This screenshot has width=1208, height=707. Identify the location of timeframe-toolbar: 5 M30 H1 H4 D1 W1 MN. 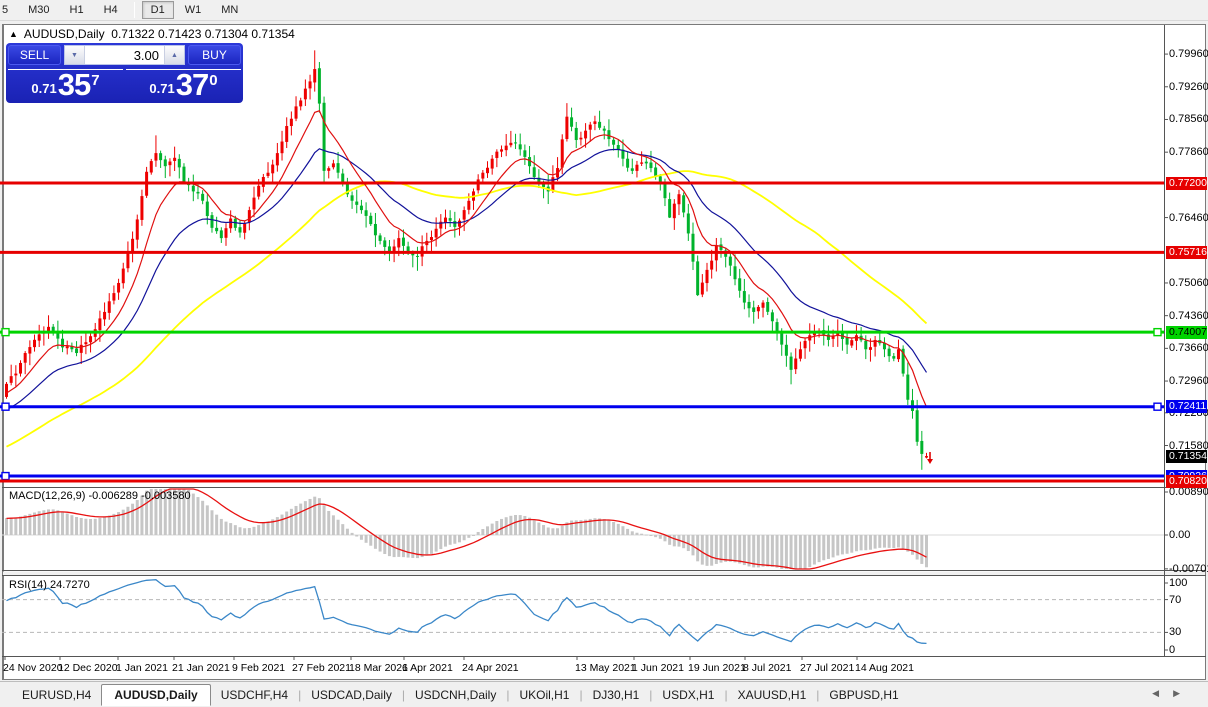
(604, 10).